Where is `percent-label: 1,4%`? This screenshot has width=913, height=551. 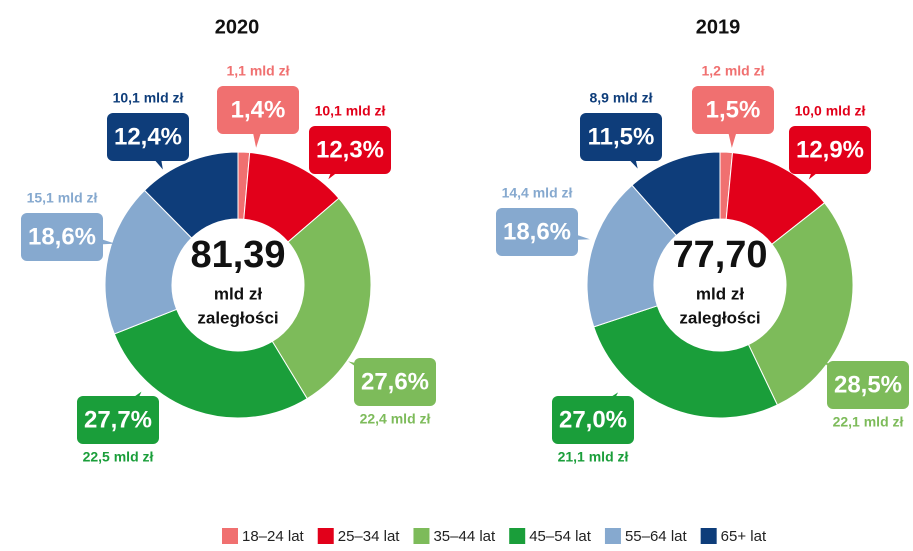 percent-label: 1,4% is located at coordinates (258, 109).